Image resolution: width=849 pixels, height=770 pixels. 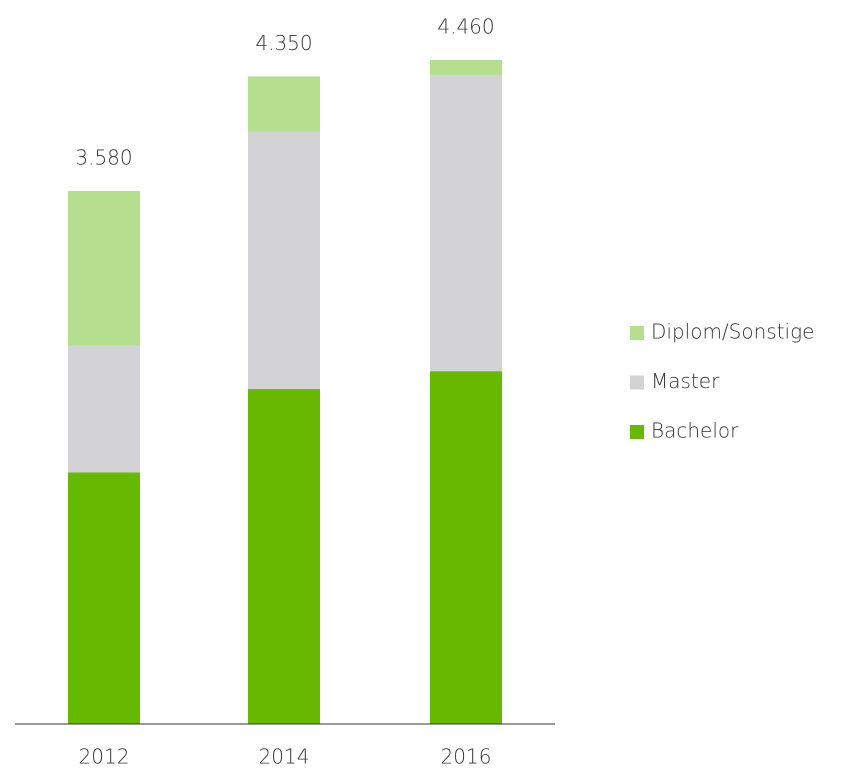 I want to click on x-tick-label: 2016, so click(x=466, y=757).